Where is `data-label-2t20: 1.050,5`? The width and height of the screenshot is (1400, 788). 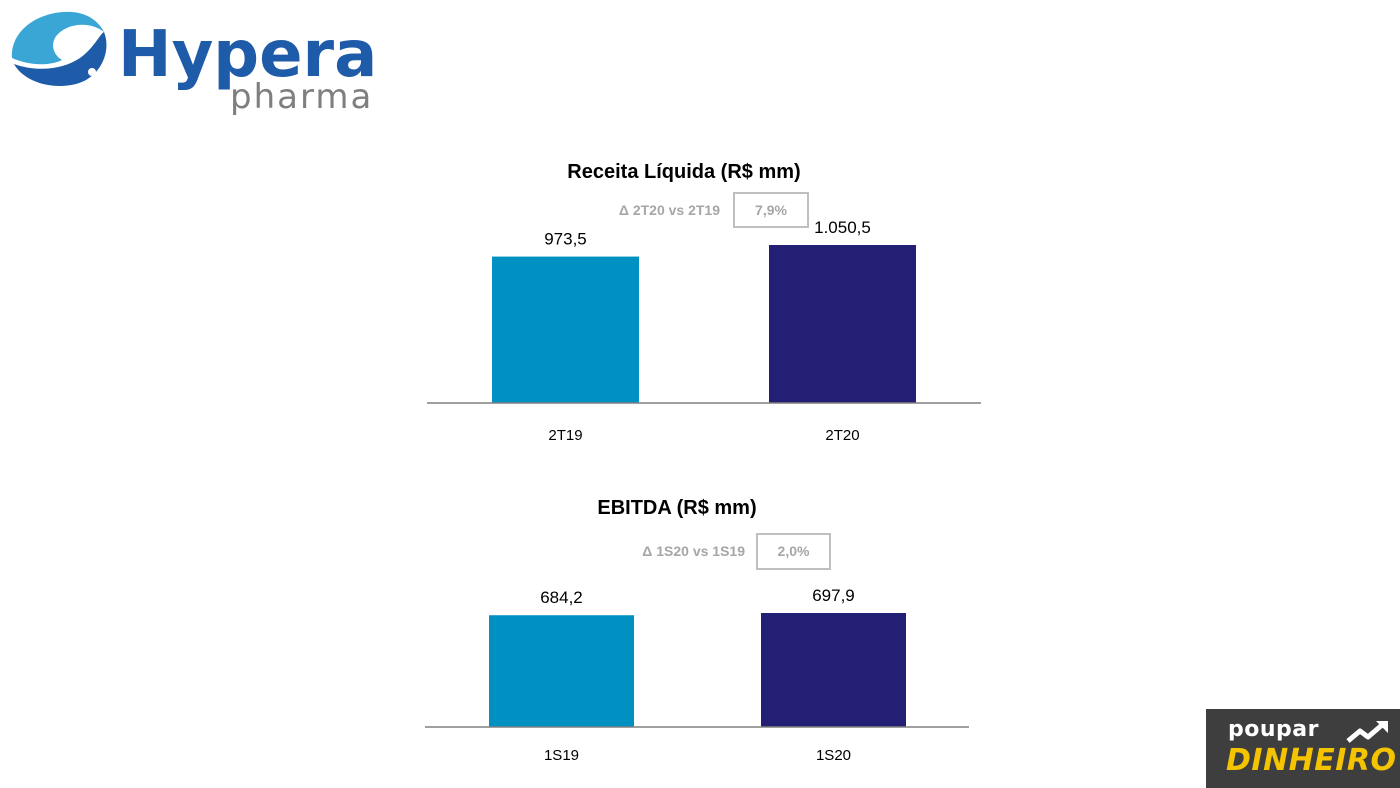
data-label-2t20: 1.050,5 is located at coordinates (842, 227).